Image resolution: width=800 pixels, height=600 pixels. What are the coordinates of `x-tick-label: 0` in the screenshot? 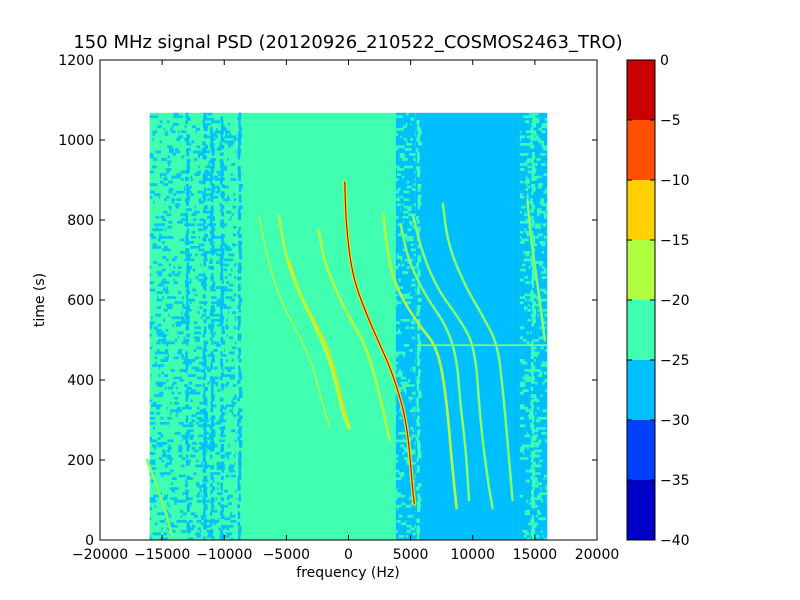 It's located at (348, 555).